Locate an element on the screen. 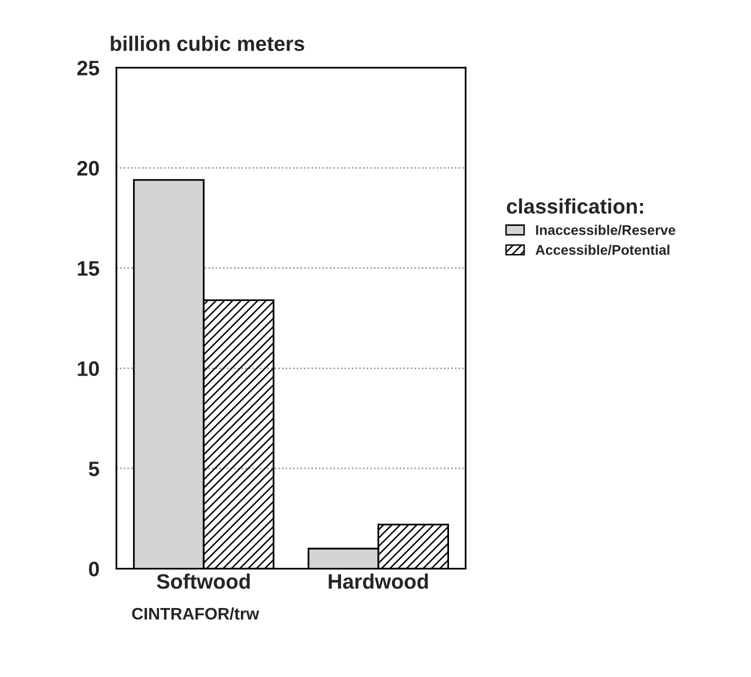 This screenshot has height=677, width=751. y-tick-label: 10 is located at coordinates (88, 368).